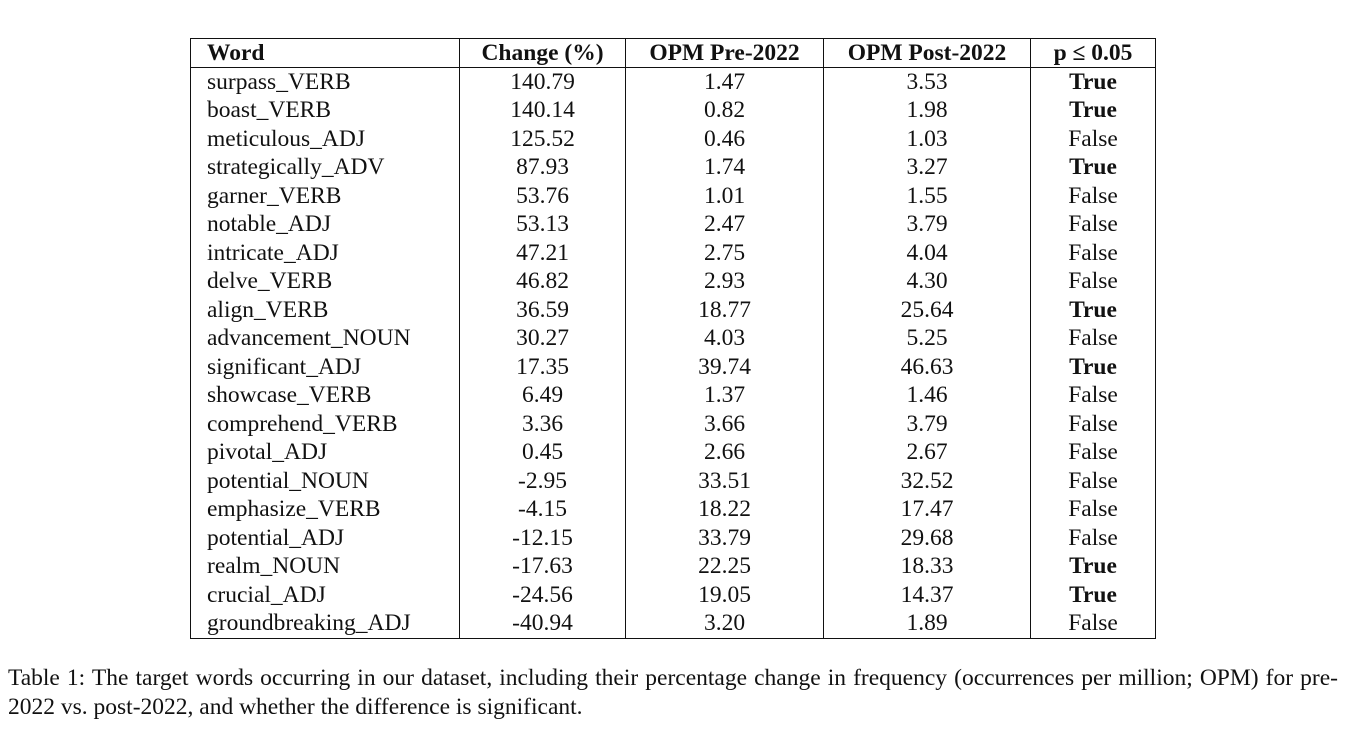  I want to click on table-row: pivotal_ADJ 0.45 2.66 2.67 False, so click(673, 452).